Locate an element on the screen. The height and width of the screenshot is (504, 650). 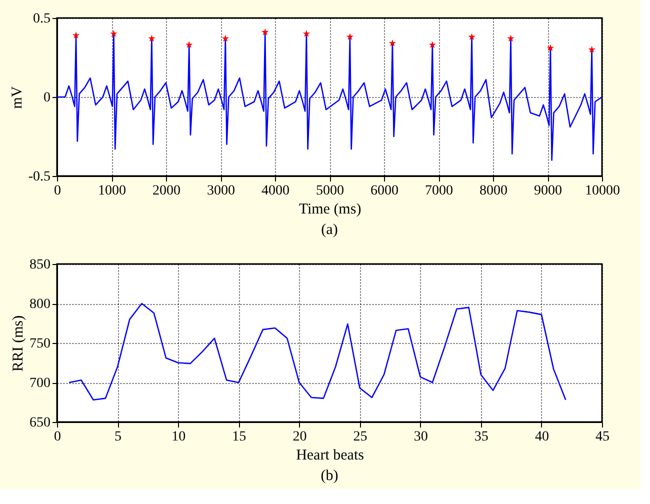
x-tick-label: 5 is located at coordinates (118, 437).